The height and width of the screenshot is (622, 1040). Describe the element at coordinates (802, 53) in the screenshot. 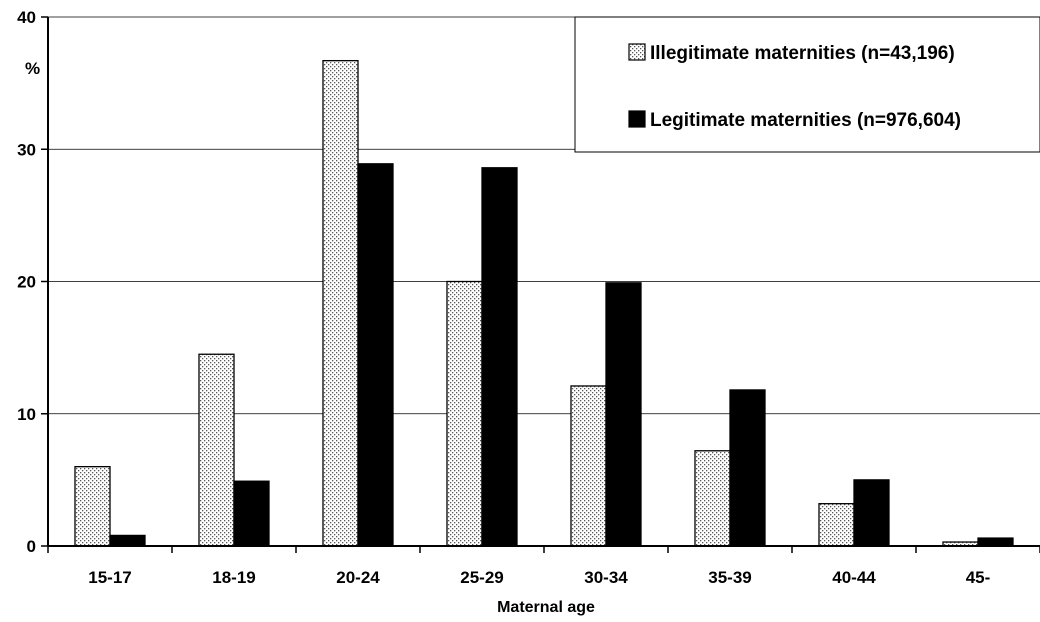

I see `legend-label-illegitimate: Illegitimate maternities (n=43,196)` at that location.